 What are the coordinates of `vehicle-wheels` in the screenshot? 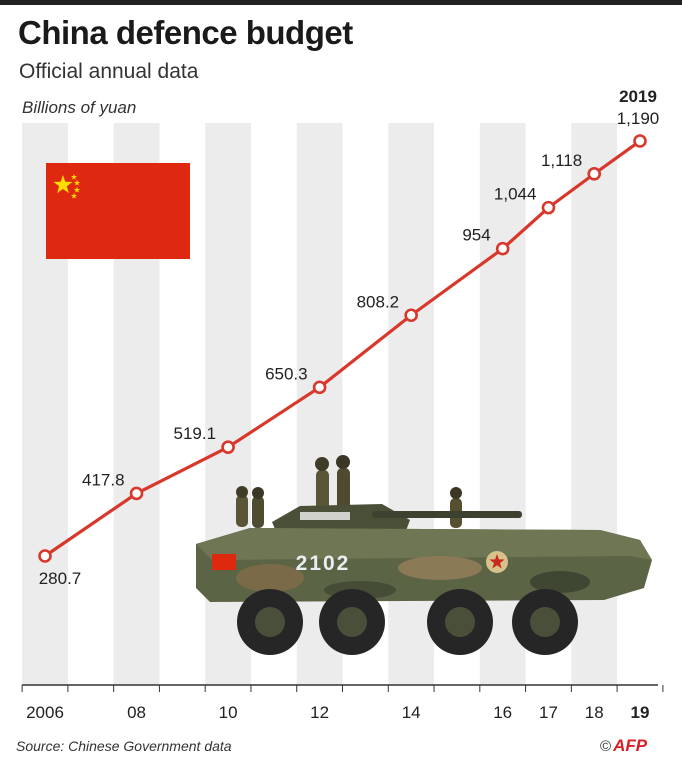 It's located at (407, 622).